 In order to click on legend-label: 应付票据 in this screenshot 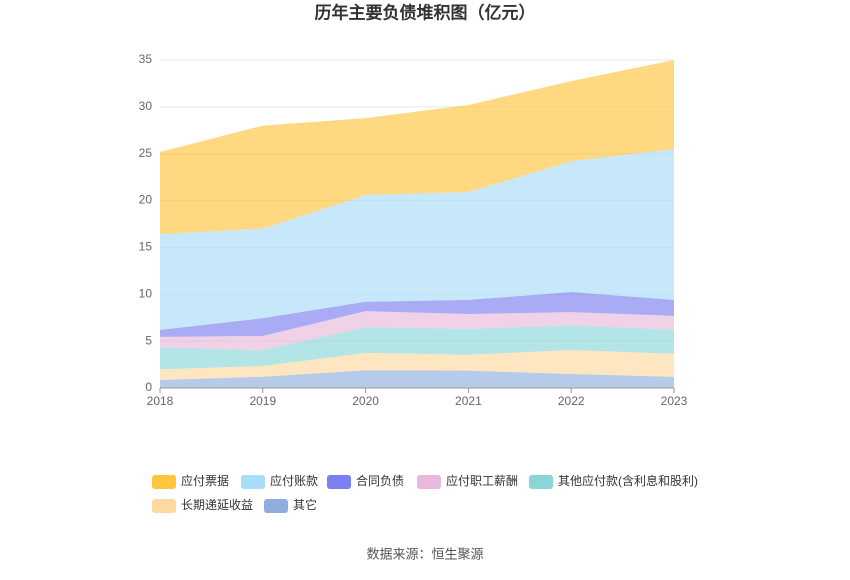, I will do `click(205, 480)`.